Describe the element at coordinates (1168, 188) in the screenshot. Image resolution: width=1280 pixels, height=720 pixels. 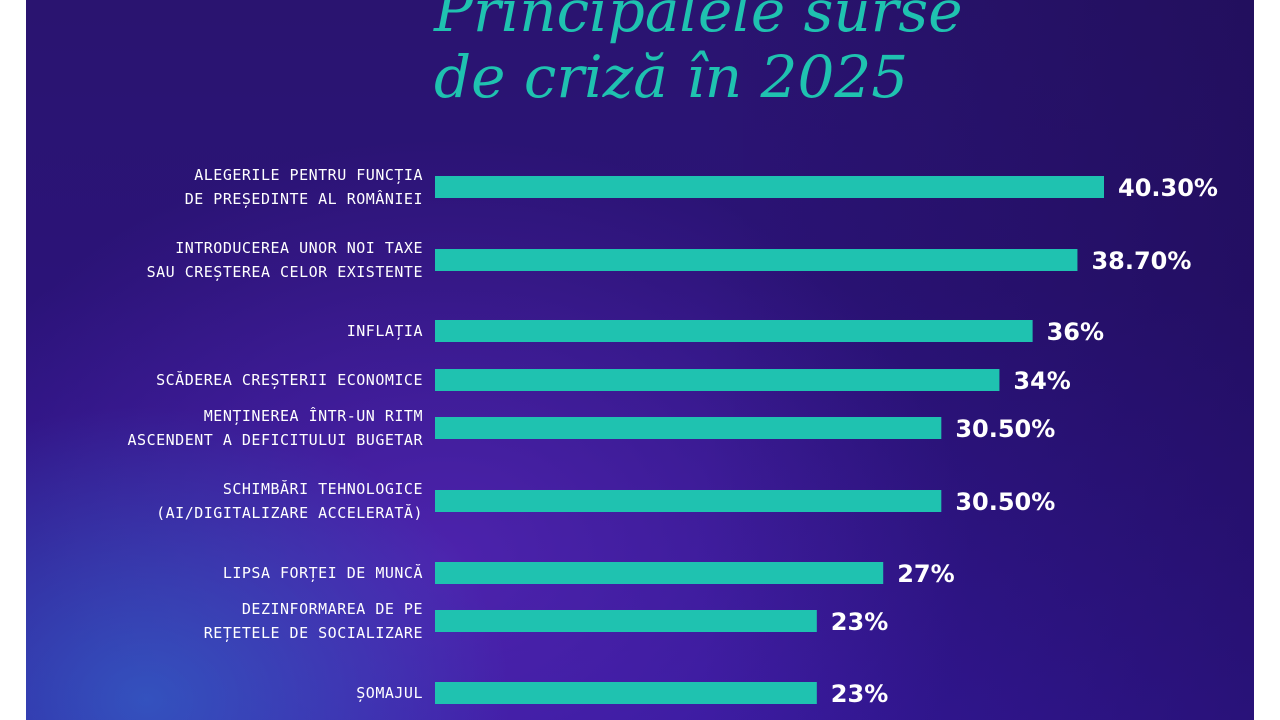
I see `value-label: 40.30%` at that location.